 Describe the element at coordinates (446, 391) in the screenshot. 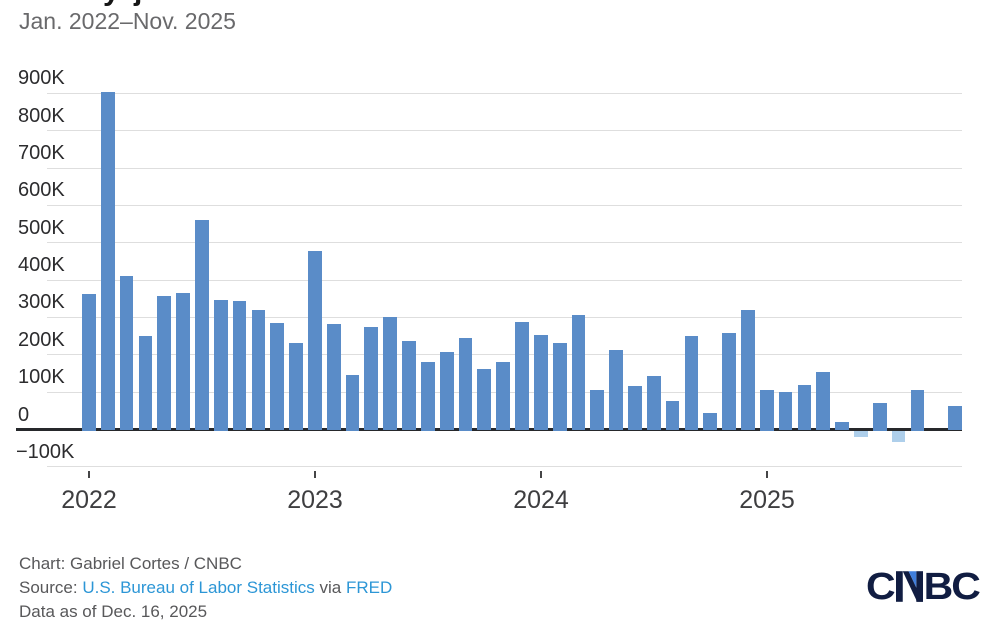

I see `bar-aug-2023` at that location.